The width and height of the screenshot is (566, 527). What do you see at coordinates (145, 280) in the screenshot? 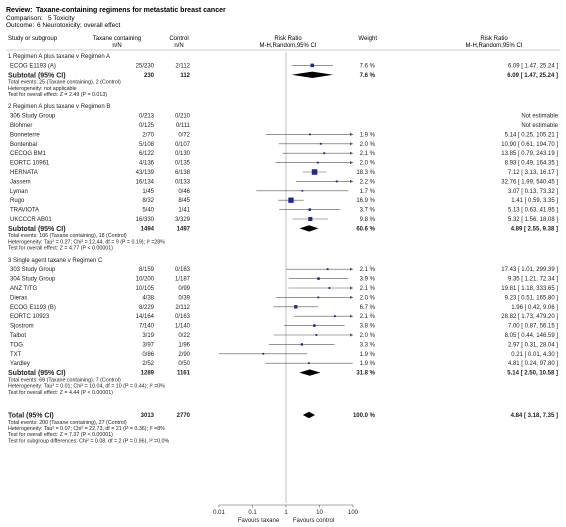
I see `exp-events: 10/200` at bounding box center [145, 280].